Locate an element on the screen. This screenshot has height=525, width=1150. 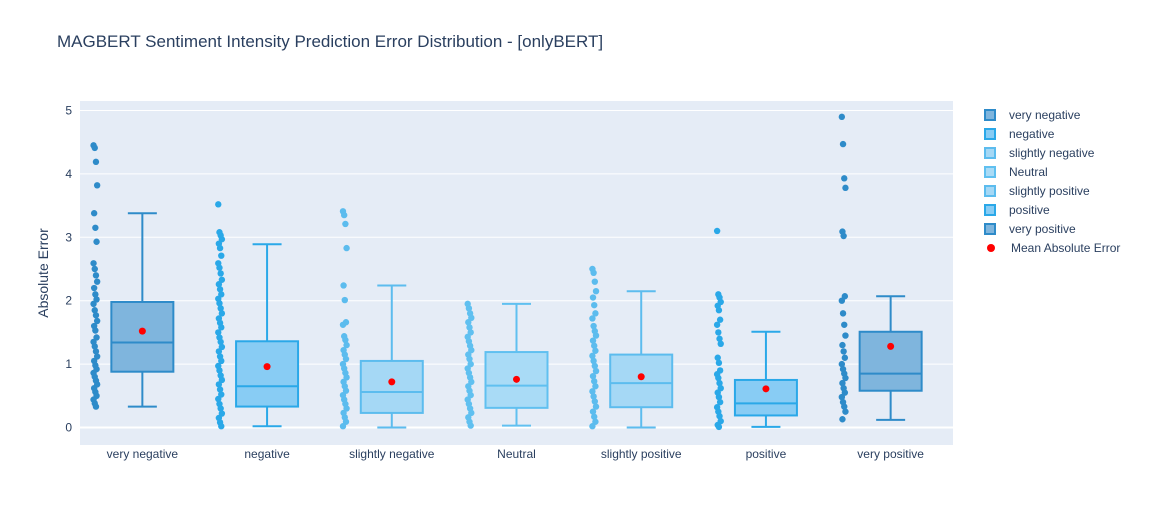
legend-item: slightly positive is located at coordinates (1051, 190).